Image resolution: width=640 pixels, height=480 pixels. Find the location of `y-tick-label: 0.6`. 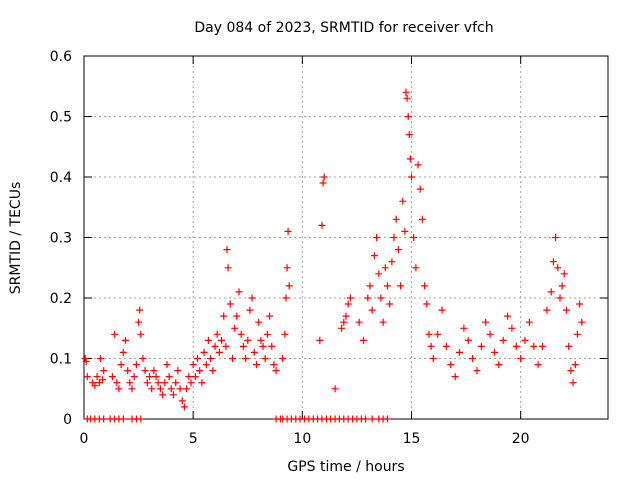

y-tick-label: 0.6 is located at coordinates (61, 57).